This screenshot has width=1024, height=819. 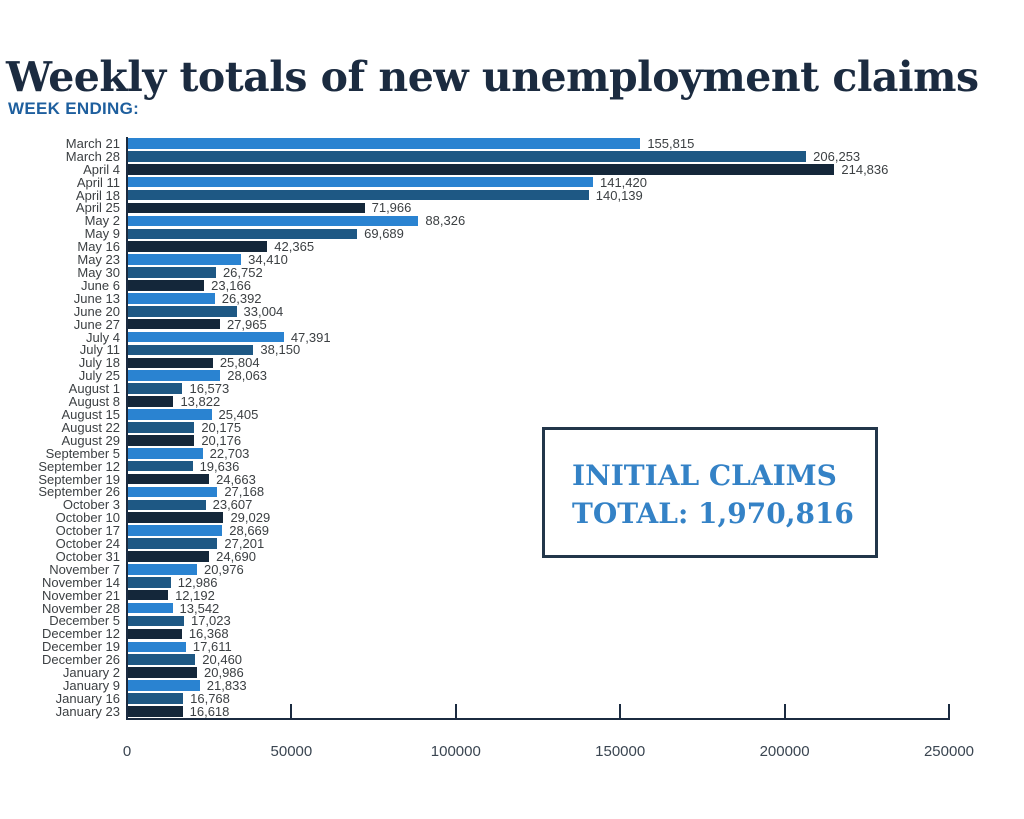 I want to click on bar-row: April 4 214,836, so click(x=512, y=169).